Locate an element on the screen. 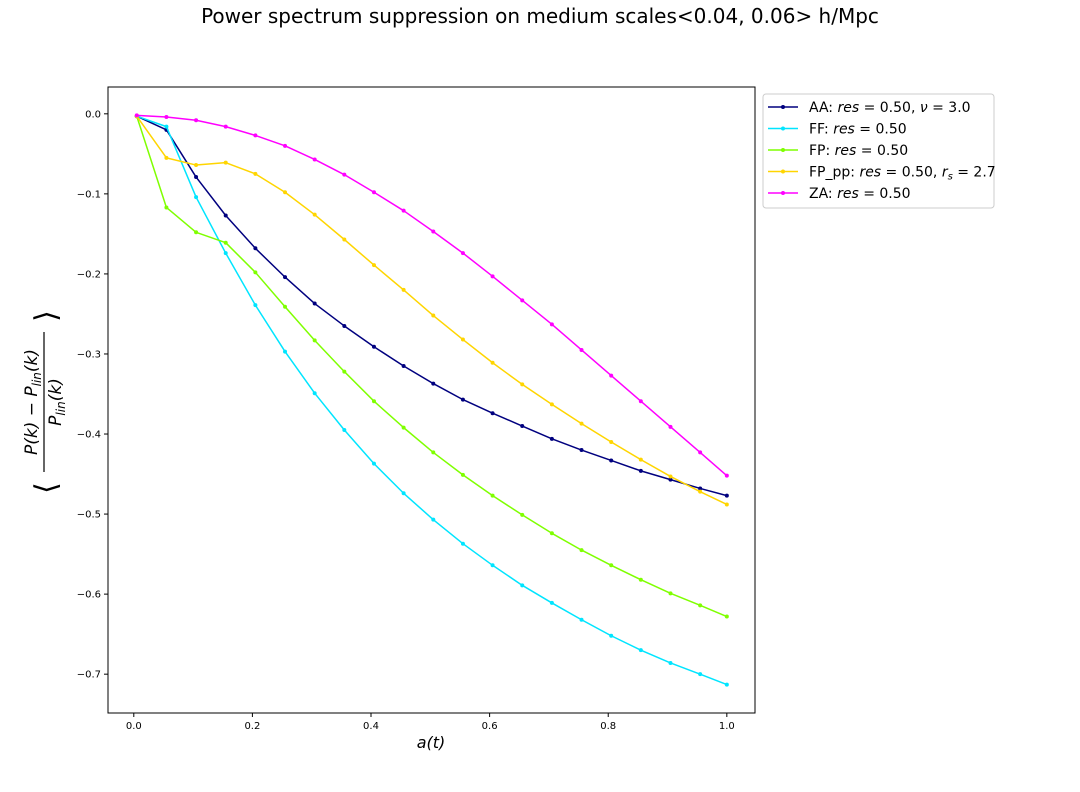 The height and width of the screenshot is (792, 1080). legend-label: FF: res = 0.50 is located at coordinates (858, 130).